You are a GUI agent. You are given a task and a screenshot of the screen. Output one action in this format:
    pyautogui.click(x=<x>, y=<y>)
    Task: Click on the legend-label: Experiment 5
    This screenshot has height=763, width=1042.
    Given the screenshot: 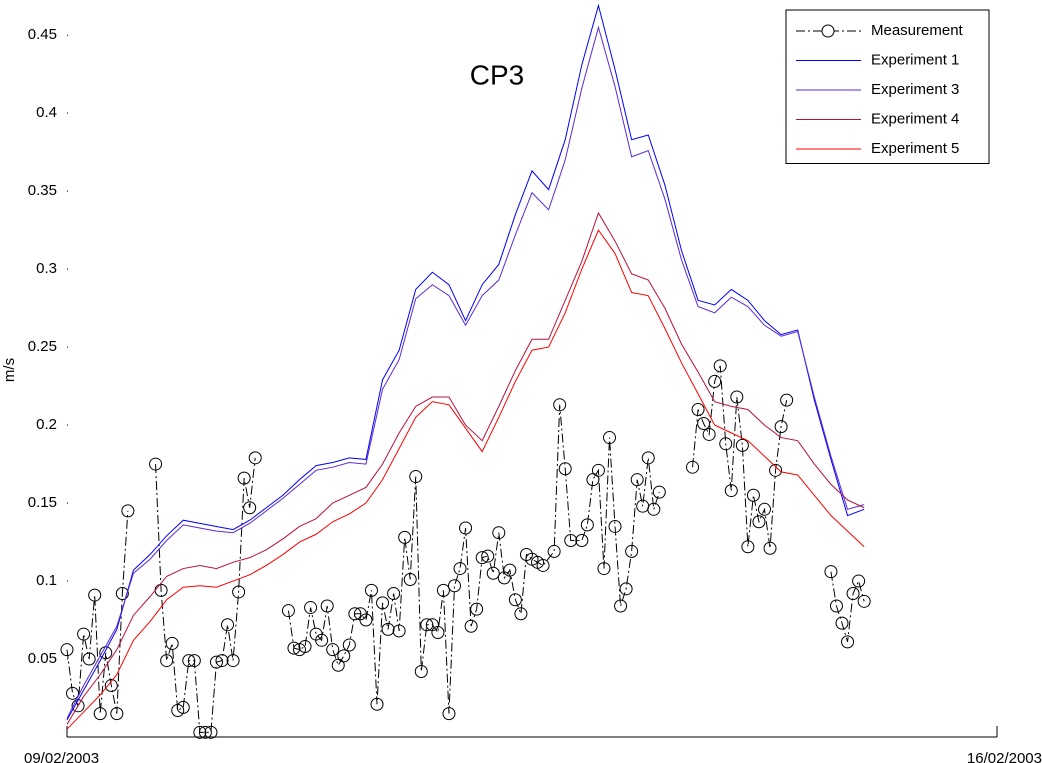 What is the action you would take?
    pyautogui.click(x=915, y=148)
    